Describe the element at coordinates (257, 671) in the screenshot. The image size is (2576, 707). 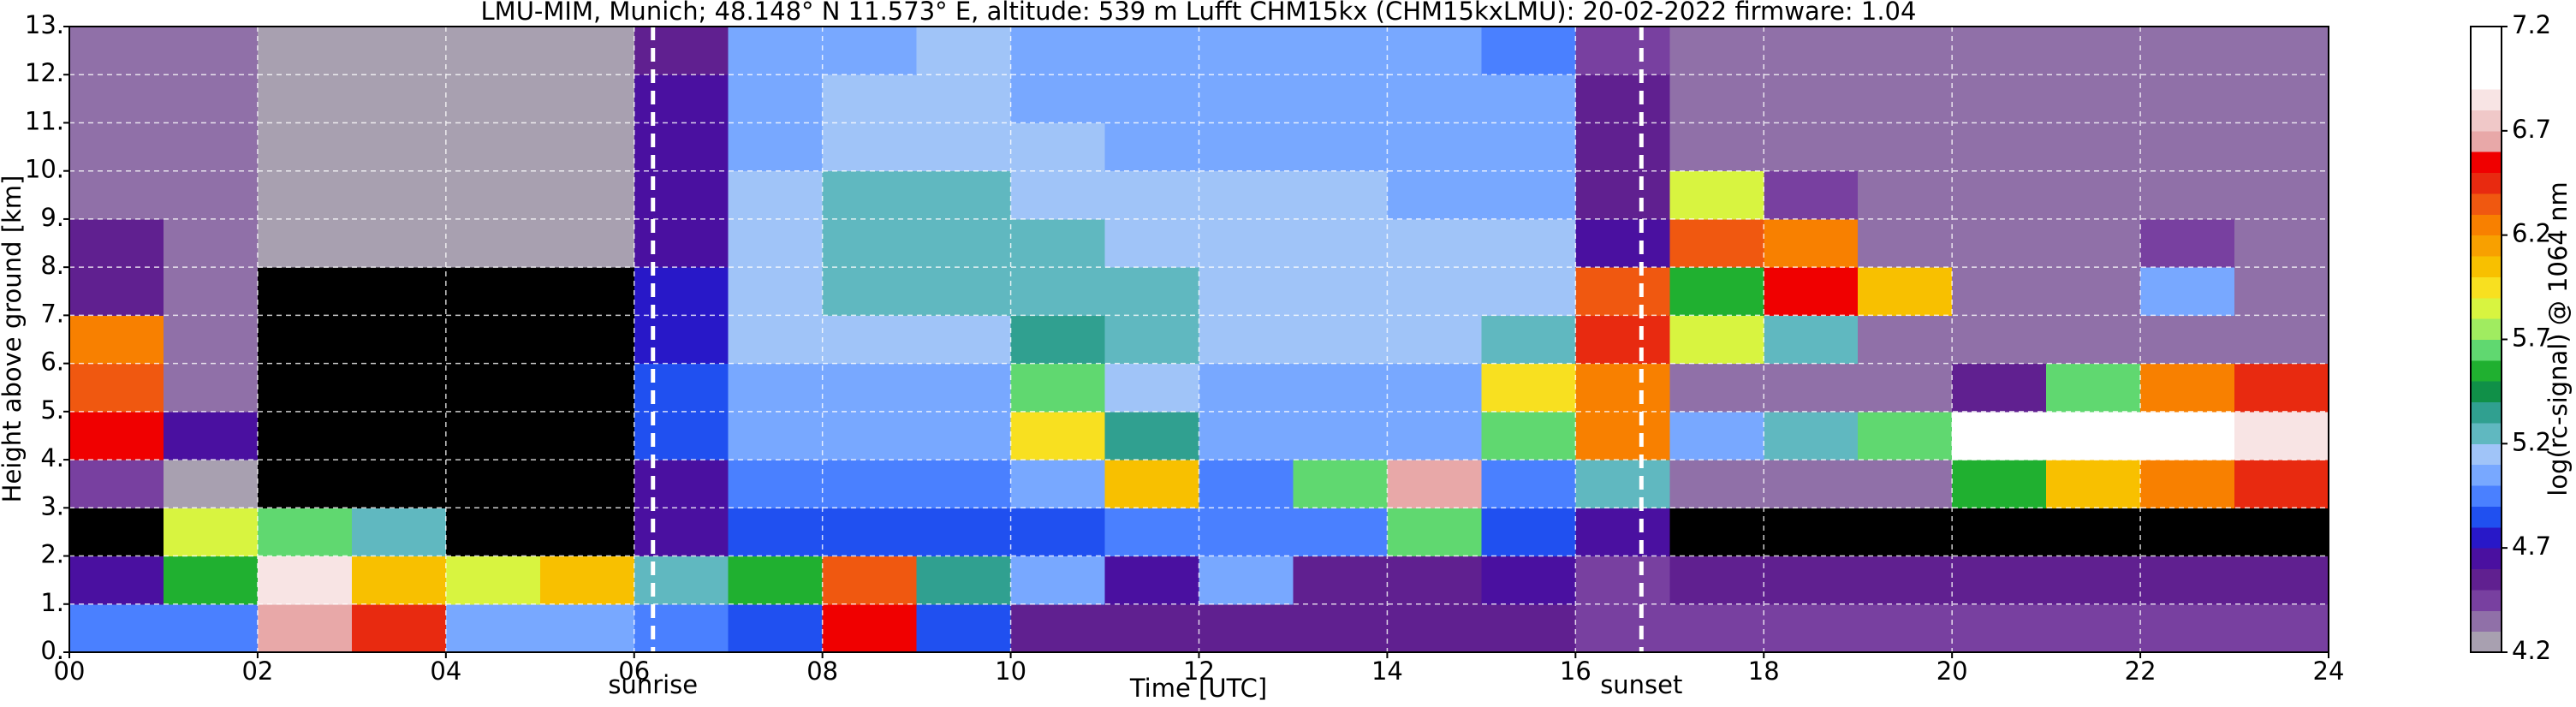
I see `x-tick-label: 02` at that location.